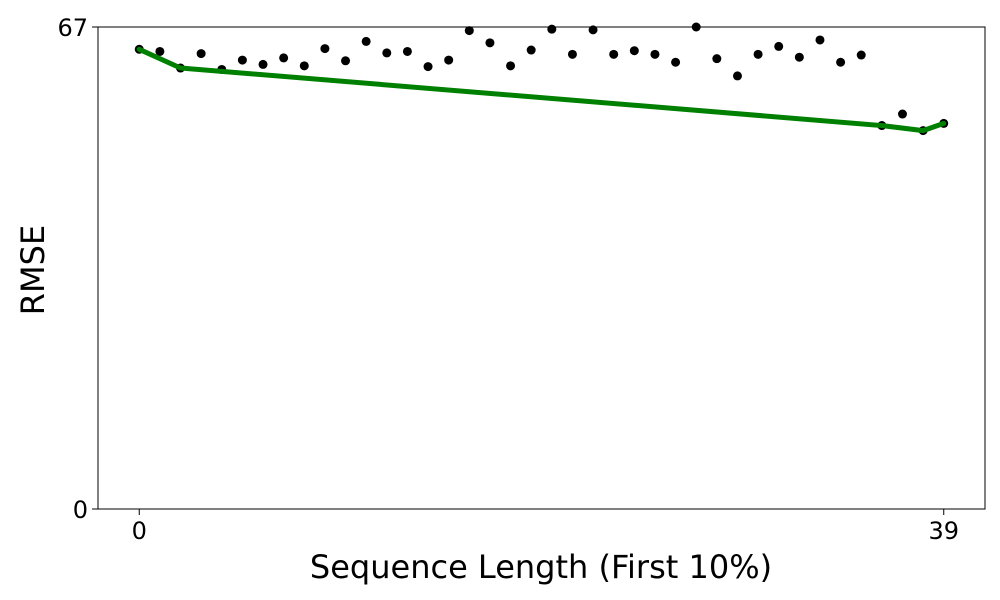 This screenshot has height=600, width=1000. What do you see at coordinates (33, 270) in the screenshot?
I see `y-axis-label: RMSE` at bounding box center [33, 270].